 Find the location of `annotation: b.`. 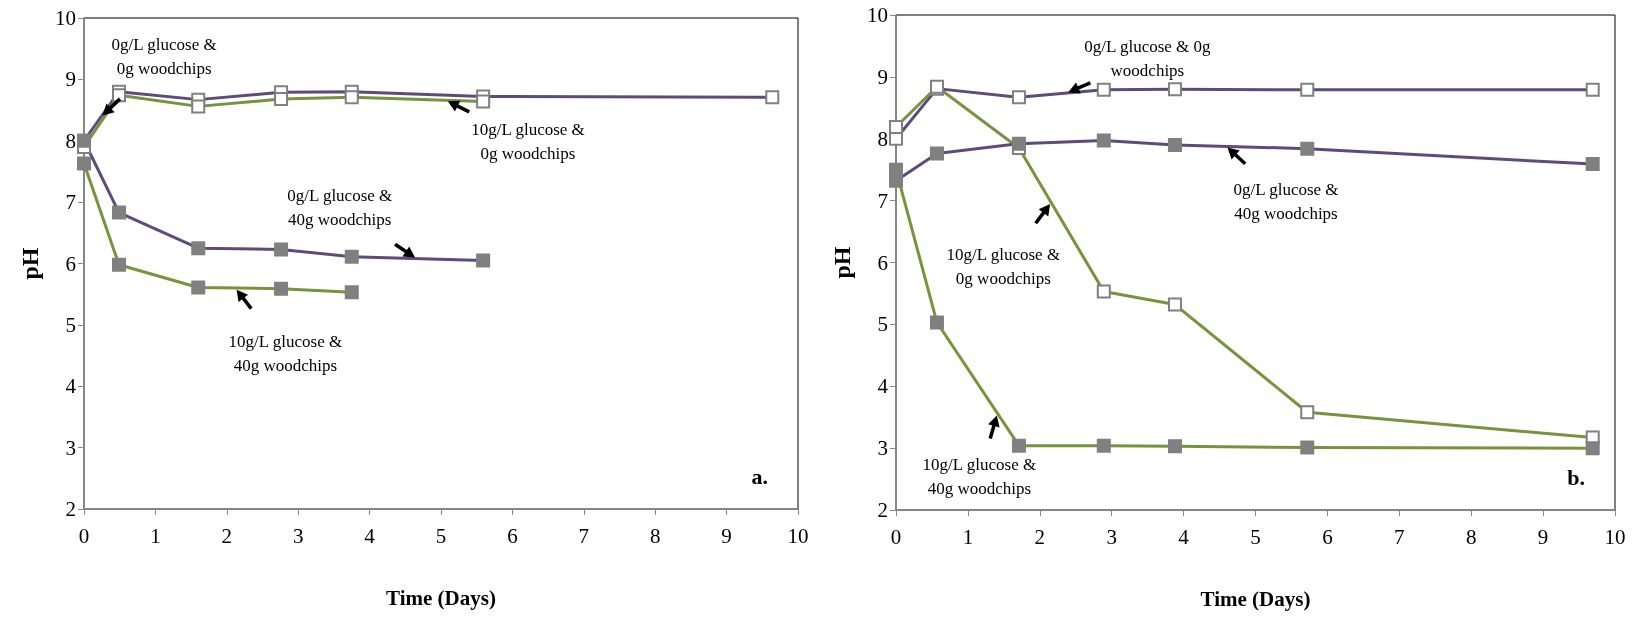

annotation: b. is located at coordinates (1576, 477).